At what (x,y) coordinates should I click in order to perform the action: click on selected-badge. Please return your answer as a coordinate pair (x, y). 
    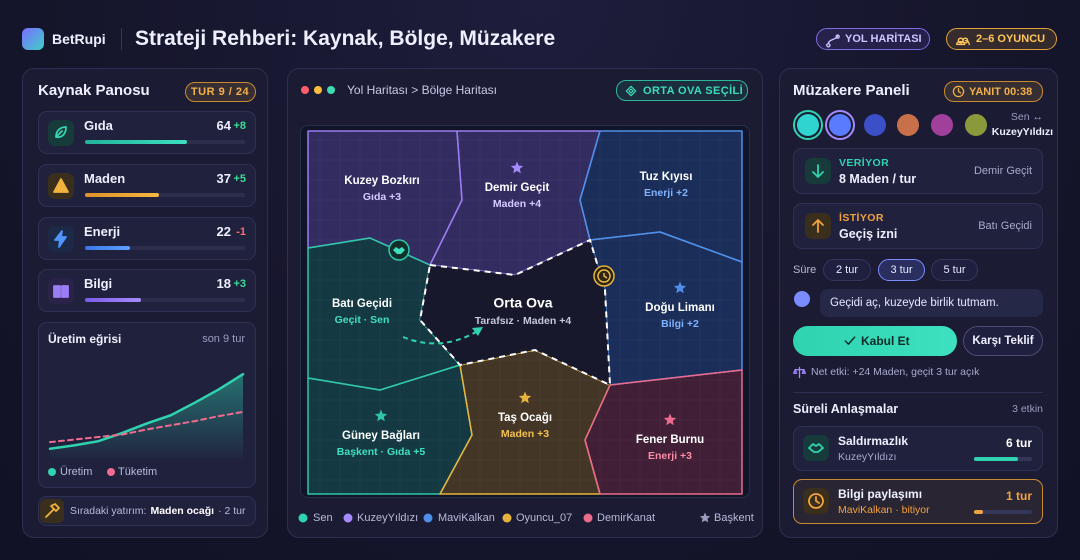
    Looking at the image, I should click on (682, 90).